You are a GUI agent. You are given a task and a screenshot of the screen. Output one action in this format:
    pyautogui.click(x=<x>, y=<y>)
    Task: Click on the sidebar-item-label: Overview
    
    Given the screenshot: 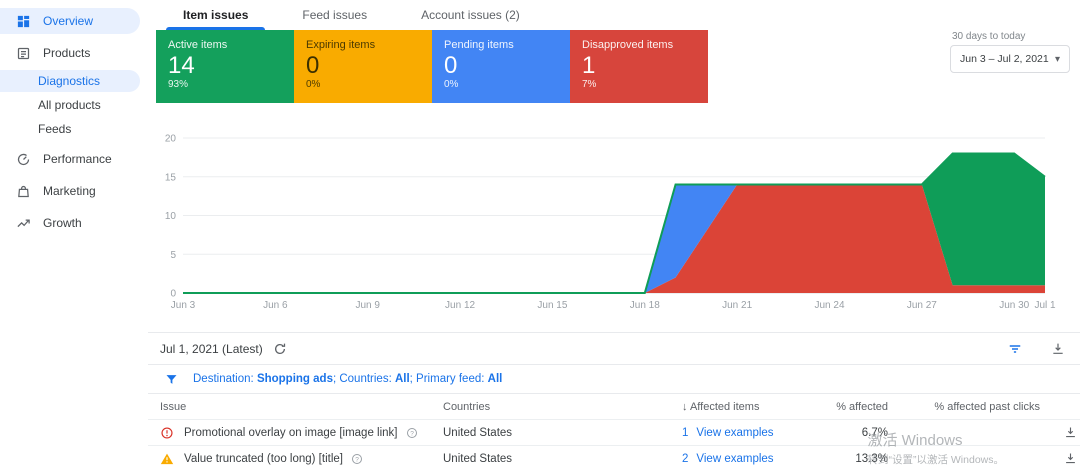 What is the action you would take?
    pyautogui.click(x=68, y=21)
    